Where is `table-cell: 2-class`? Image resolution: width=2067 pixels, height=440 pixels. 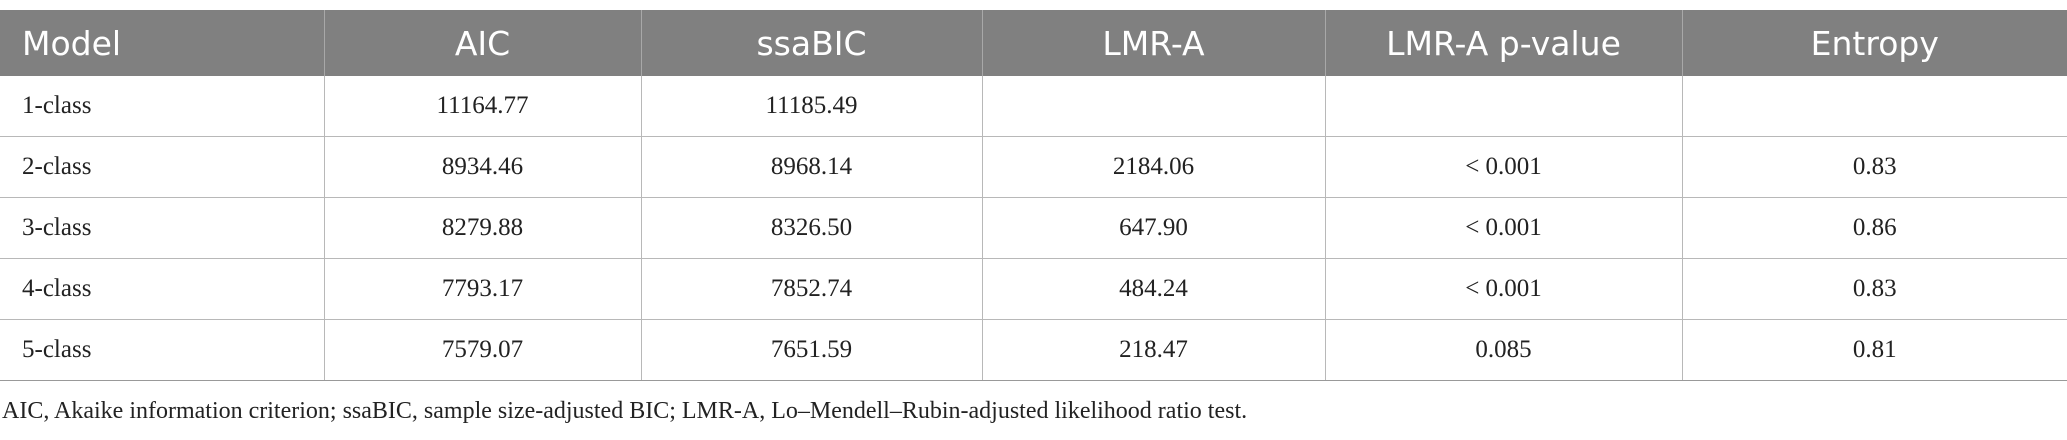 table-cell: 2-class is located at coordinates (162, 167).